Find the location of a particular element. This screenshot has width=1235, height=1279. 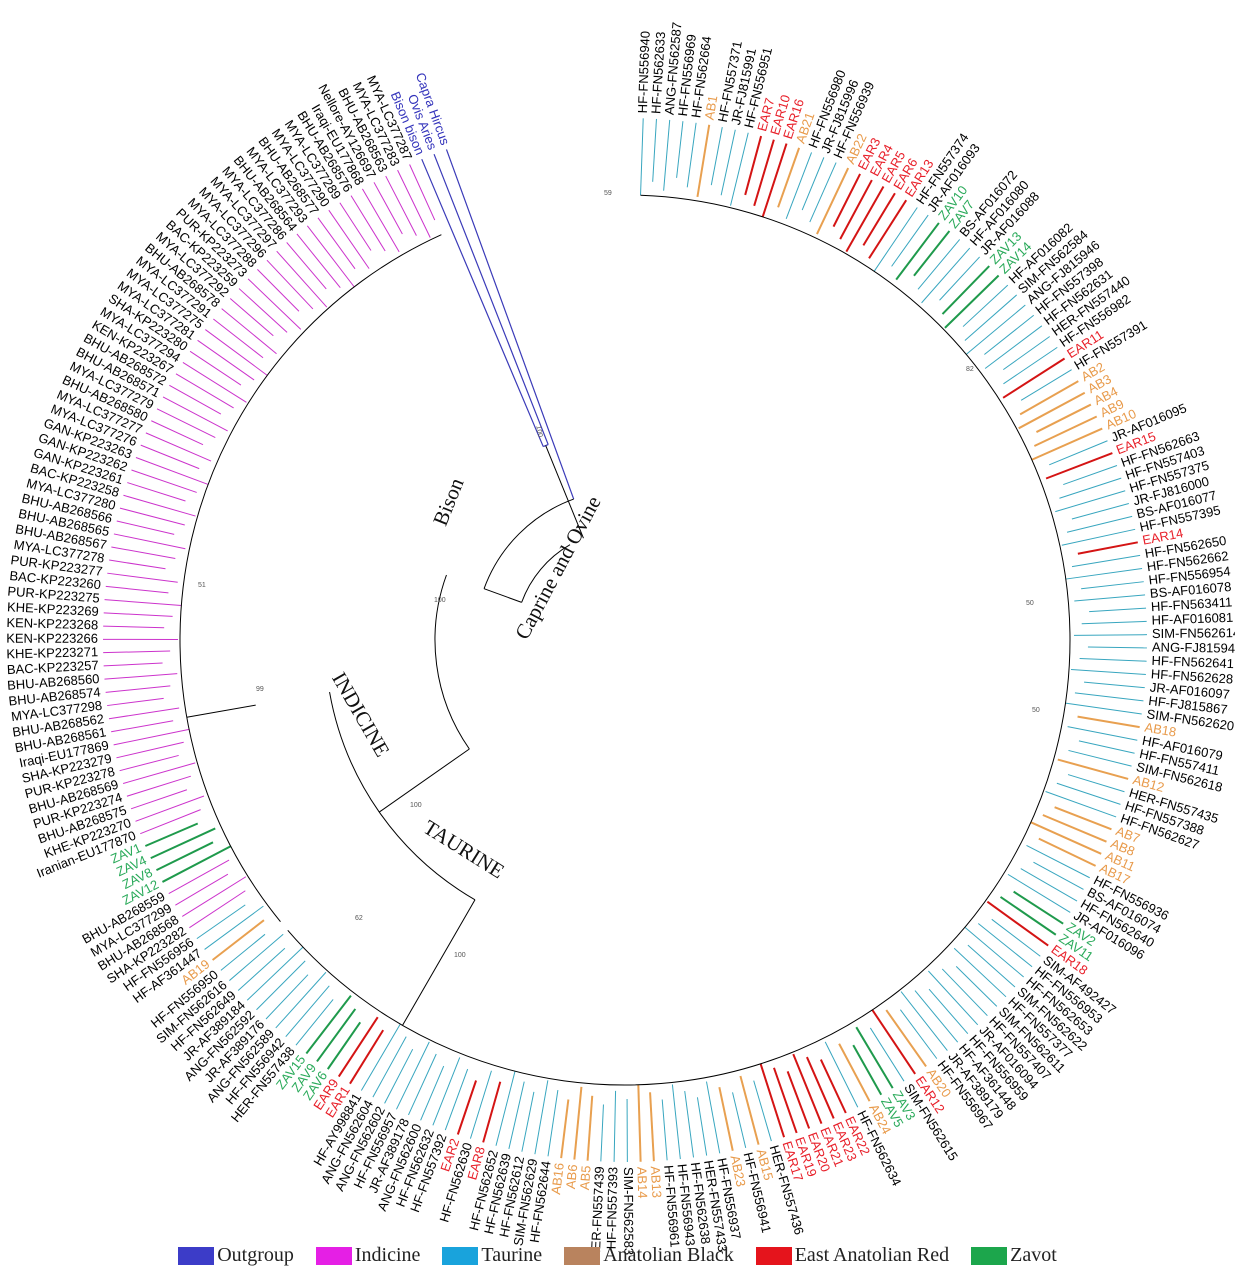

legend-label: Outgroup is located at coordinates (255, 1255).